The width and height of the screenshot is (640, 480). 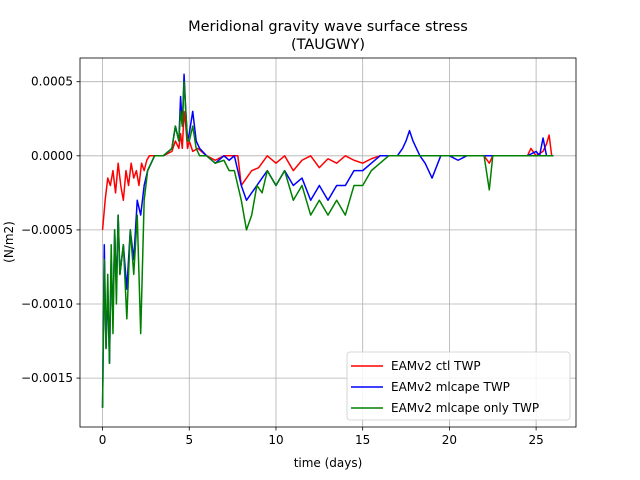 I want to click on x-axis-ticks: 0 5 10 15 20 25, so click(x=321, y=437).